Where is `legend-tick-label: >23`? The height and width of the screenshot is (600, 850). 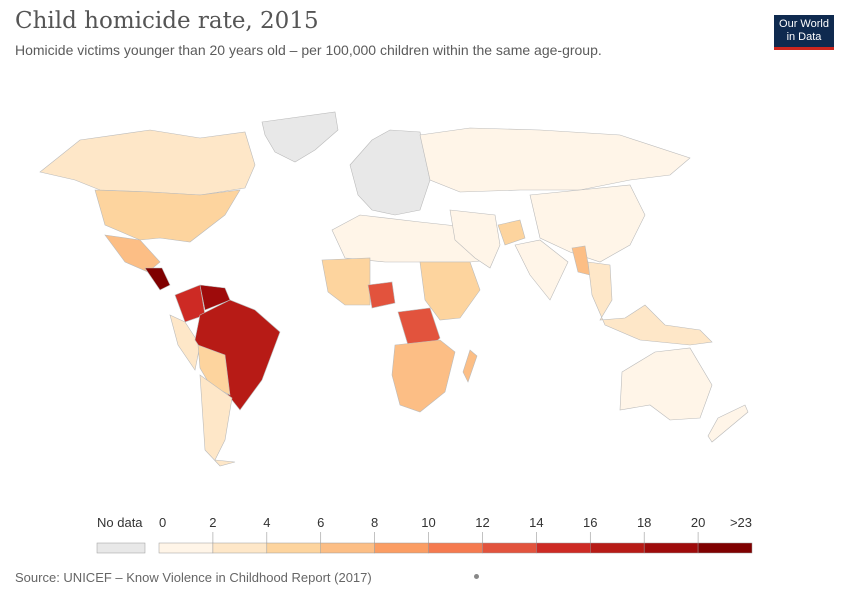 legend-tick-label: >23 is located at coordinates (741, 522).